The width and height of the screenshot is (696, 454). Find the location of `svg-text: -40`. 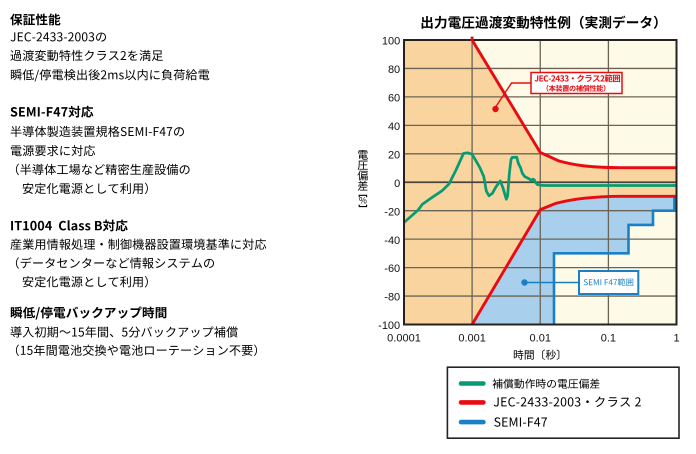

svg-text: -40 is located at coordinates (392, 241).